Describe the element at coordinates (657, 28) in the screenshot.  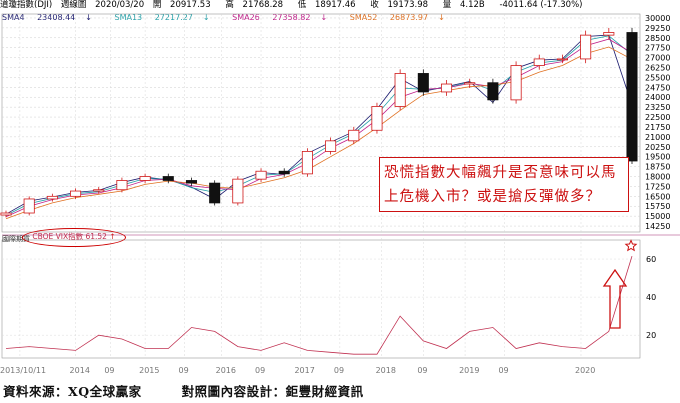
I see `y-tick-label: 29250` at that location.